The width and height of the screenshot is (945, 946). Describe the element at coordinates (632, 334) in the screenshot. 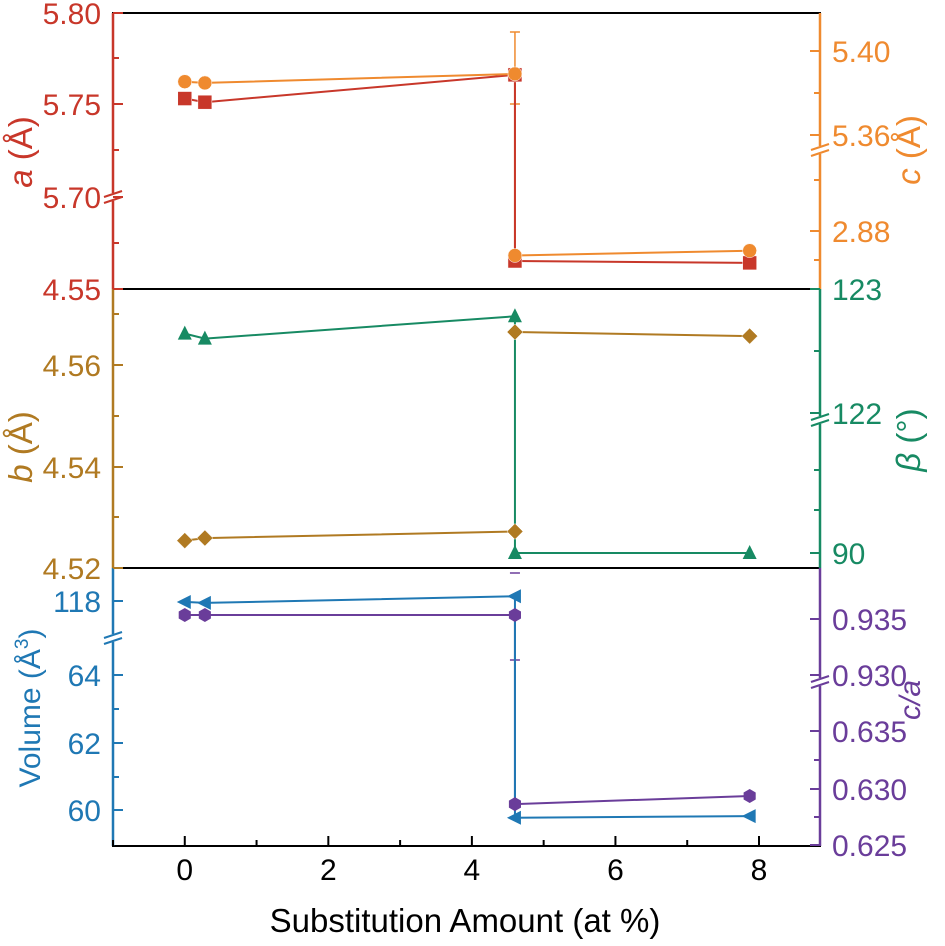

I see `b-series-upper-line` at that location.